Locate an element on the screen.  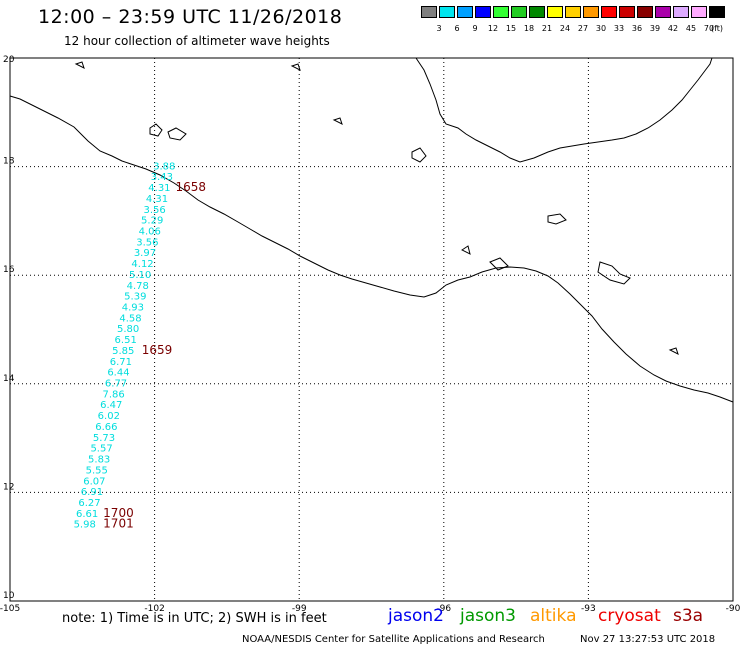
legend-label: 45 is located at coordinates (691, 28).